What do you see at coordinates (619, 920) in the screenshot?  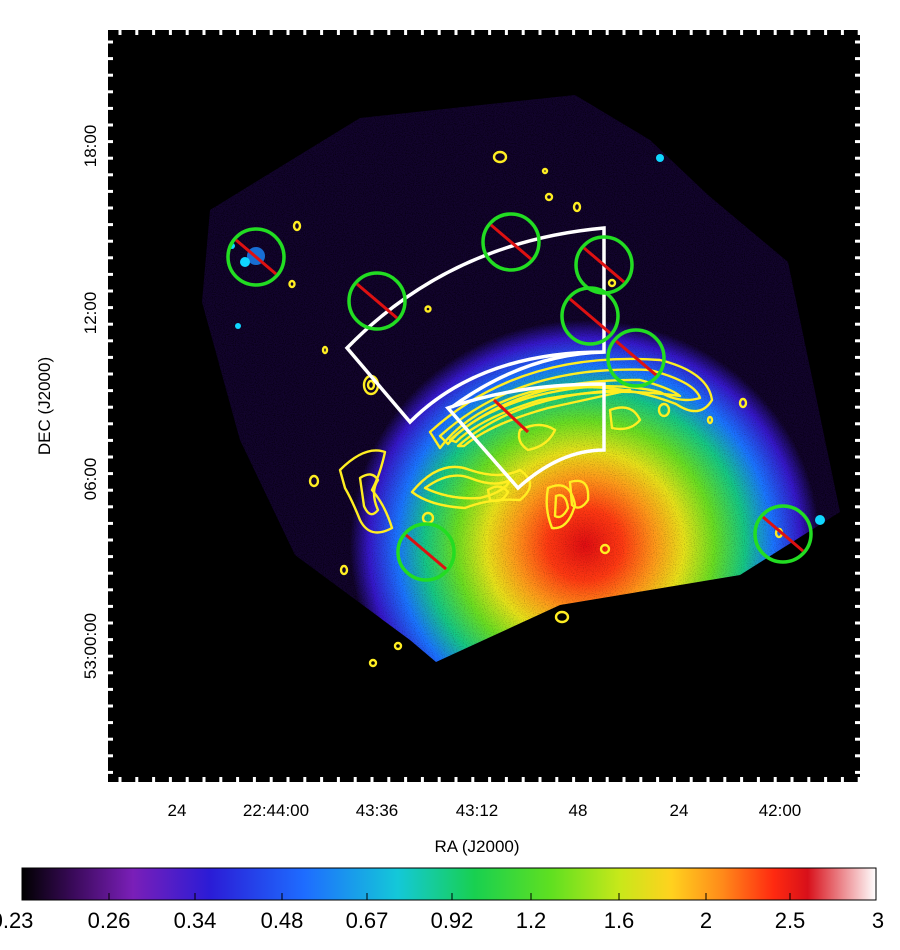 I see `colorbar-tick-label: 1.6` at bounding box center [619, 920].